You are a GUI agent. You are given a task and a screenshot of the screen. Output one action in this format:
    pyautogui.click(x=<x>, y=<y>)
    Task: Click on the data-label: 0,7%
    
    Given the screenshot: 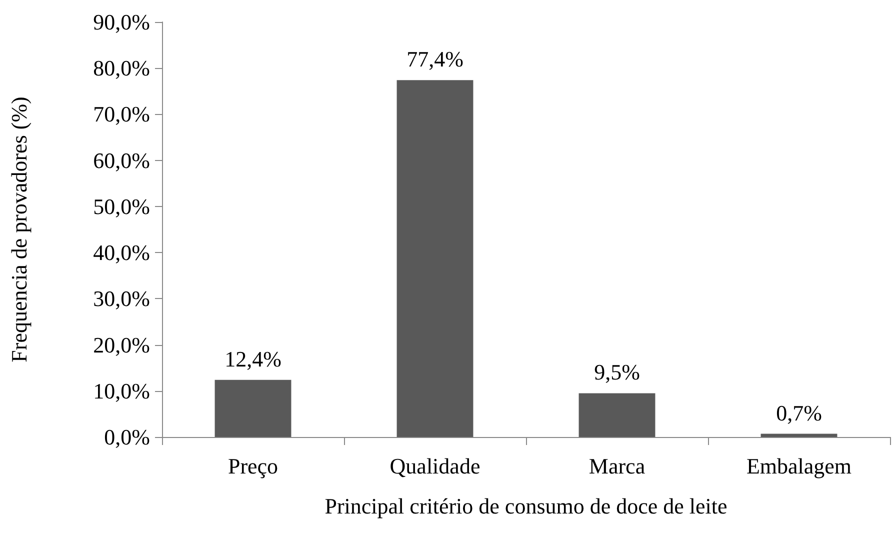 What is the action you would take?
    pyautogui.click(x=799, y=413)
    